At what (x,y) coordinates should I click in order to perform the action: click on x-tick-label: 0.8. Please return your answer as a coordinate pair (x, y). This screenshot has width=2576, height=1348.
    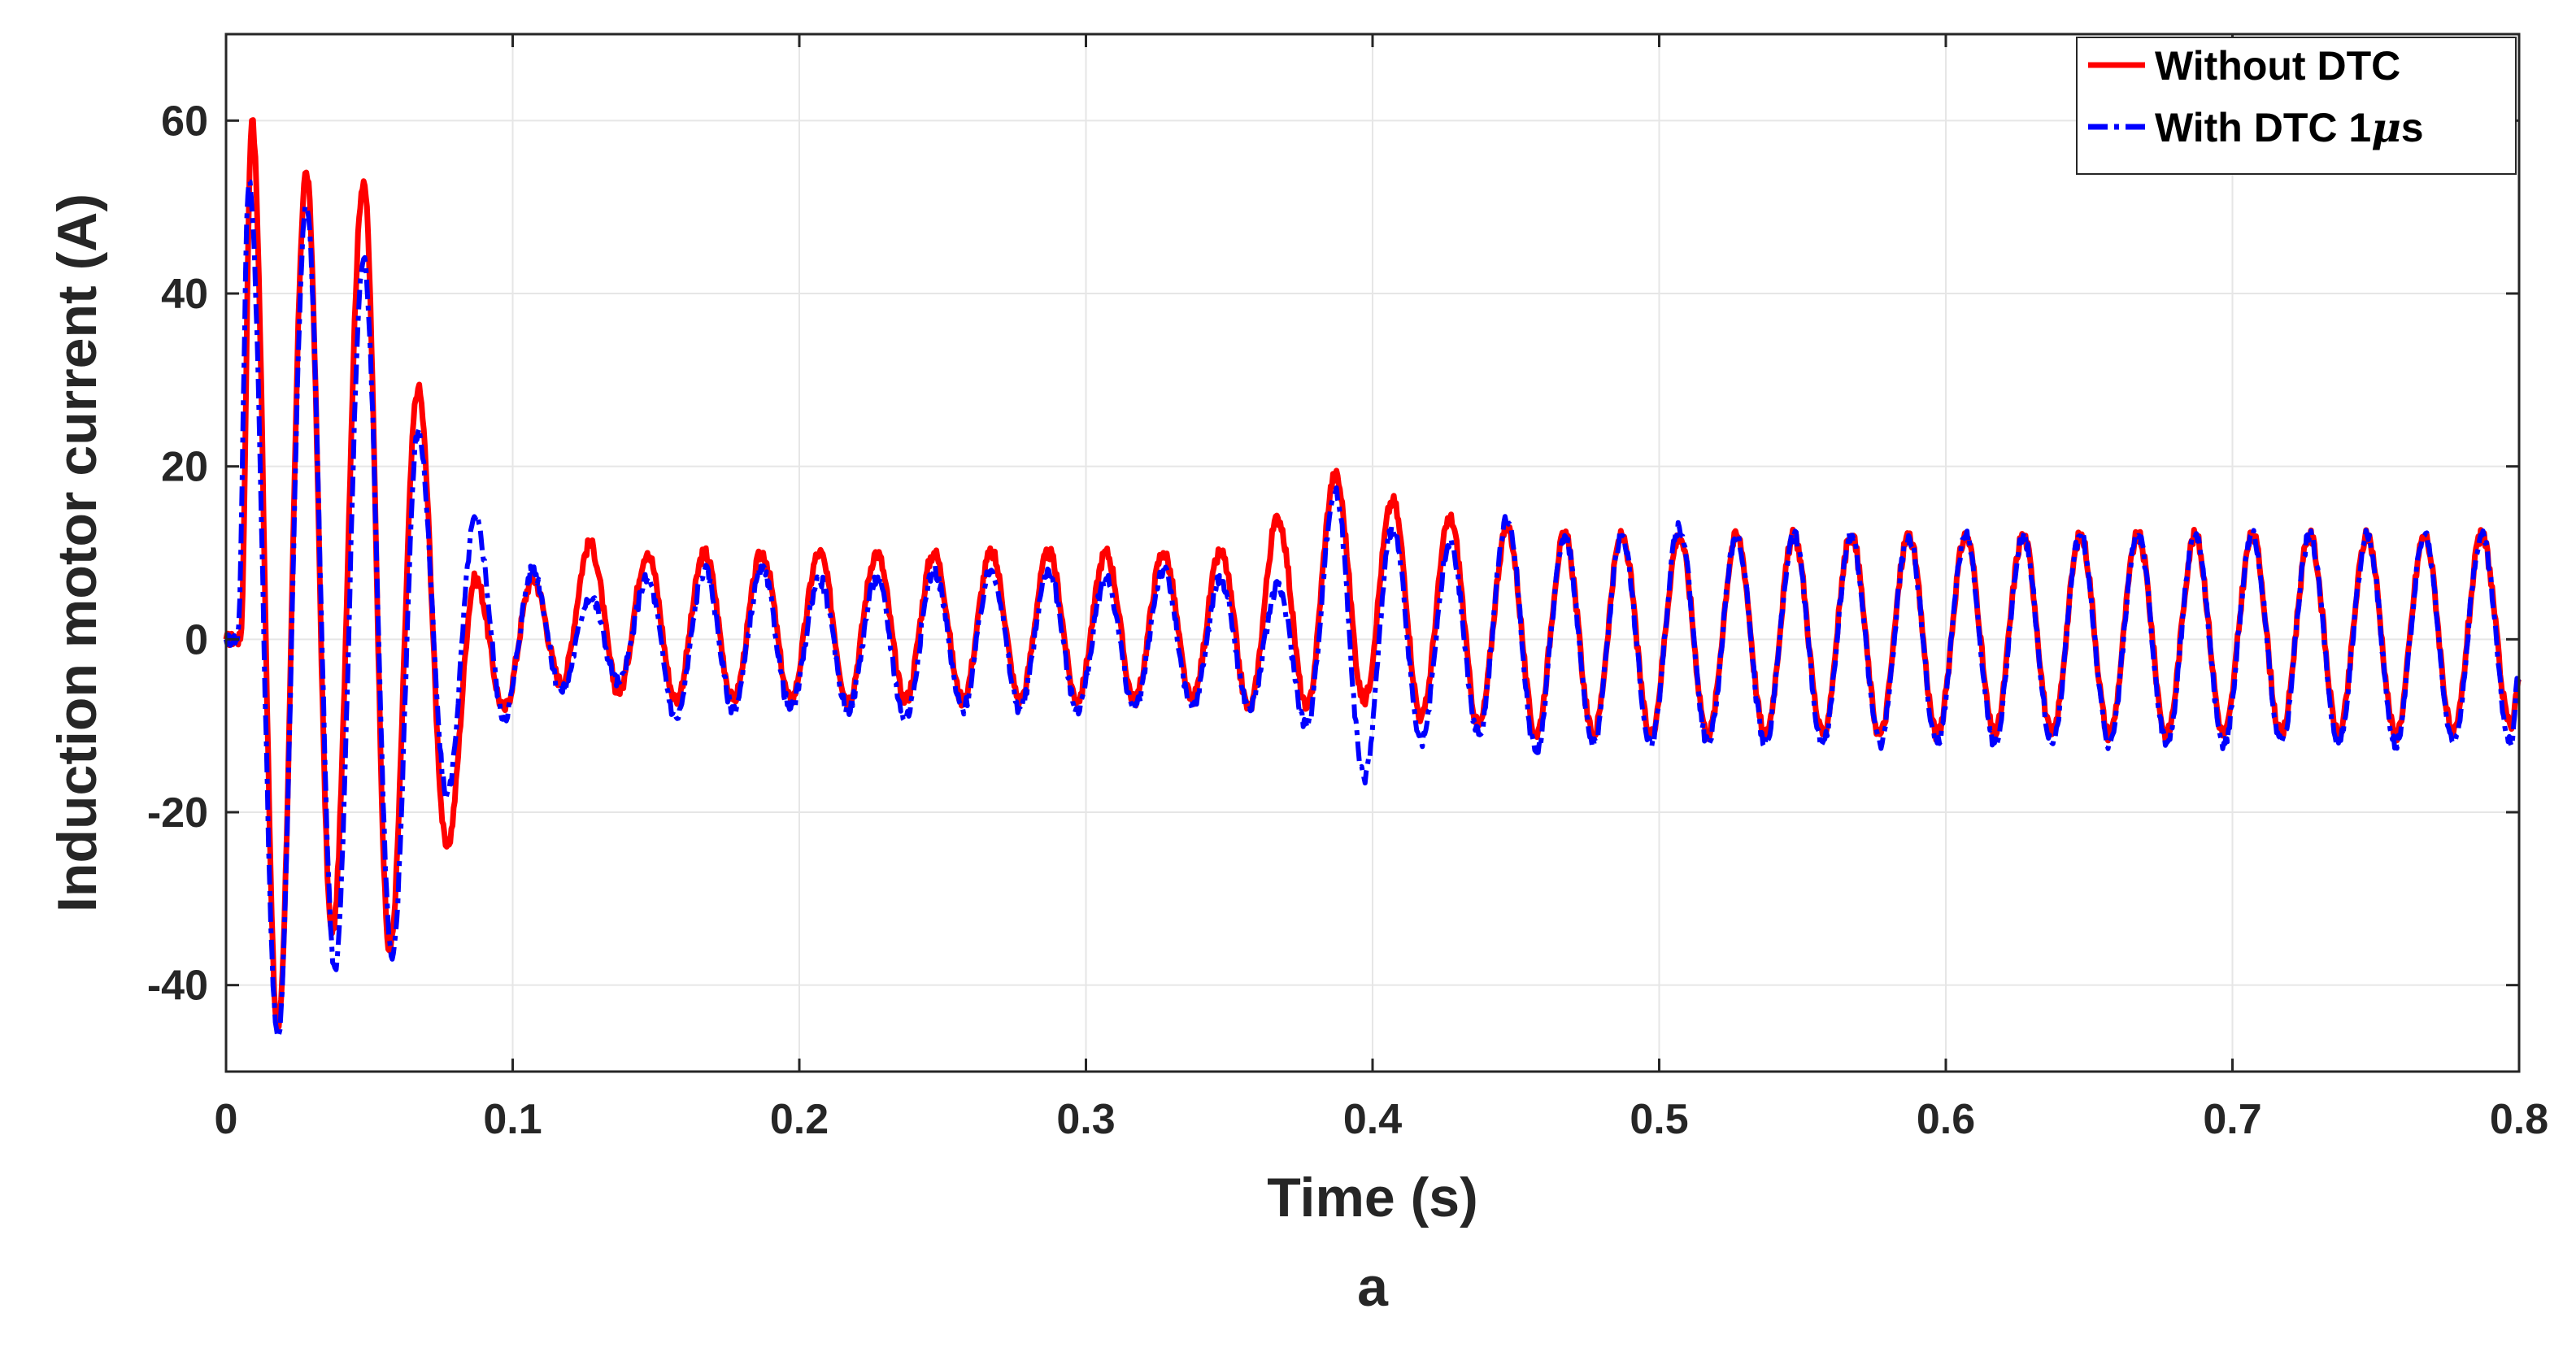
    Looking at the image, I should click on (2519, 1119).